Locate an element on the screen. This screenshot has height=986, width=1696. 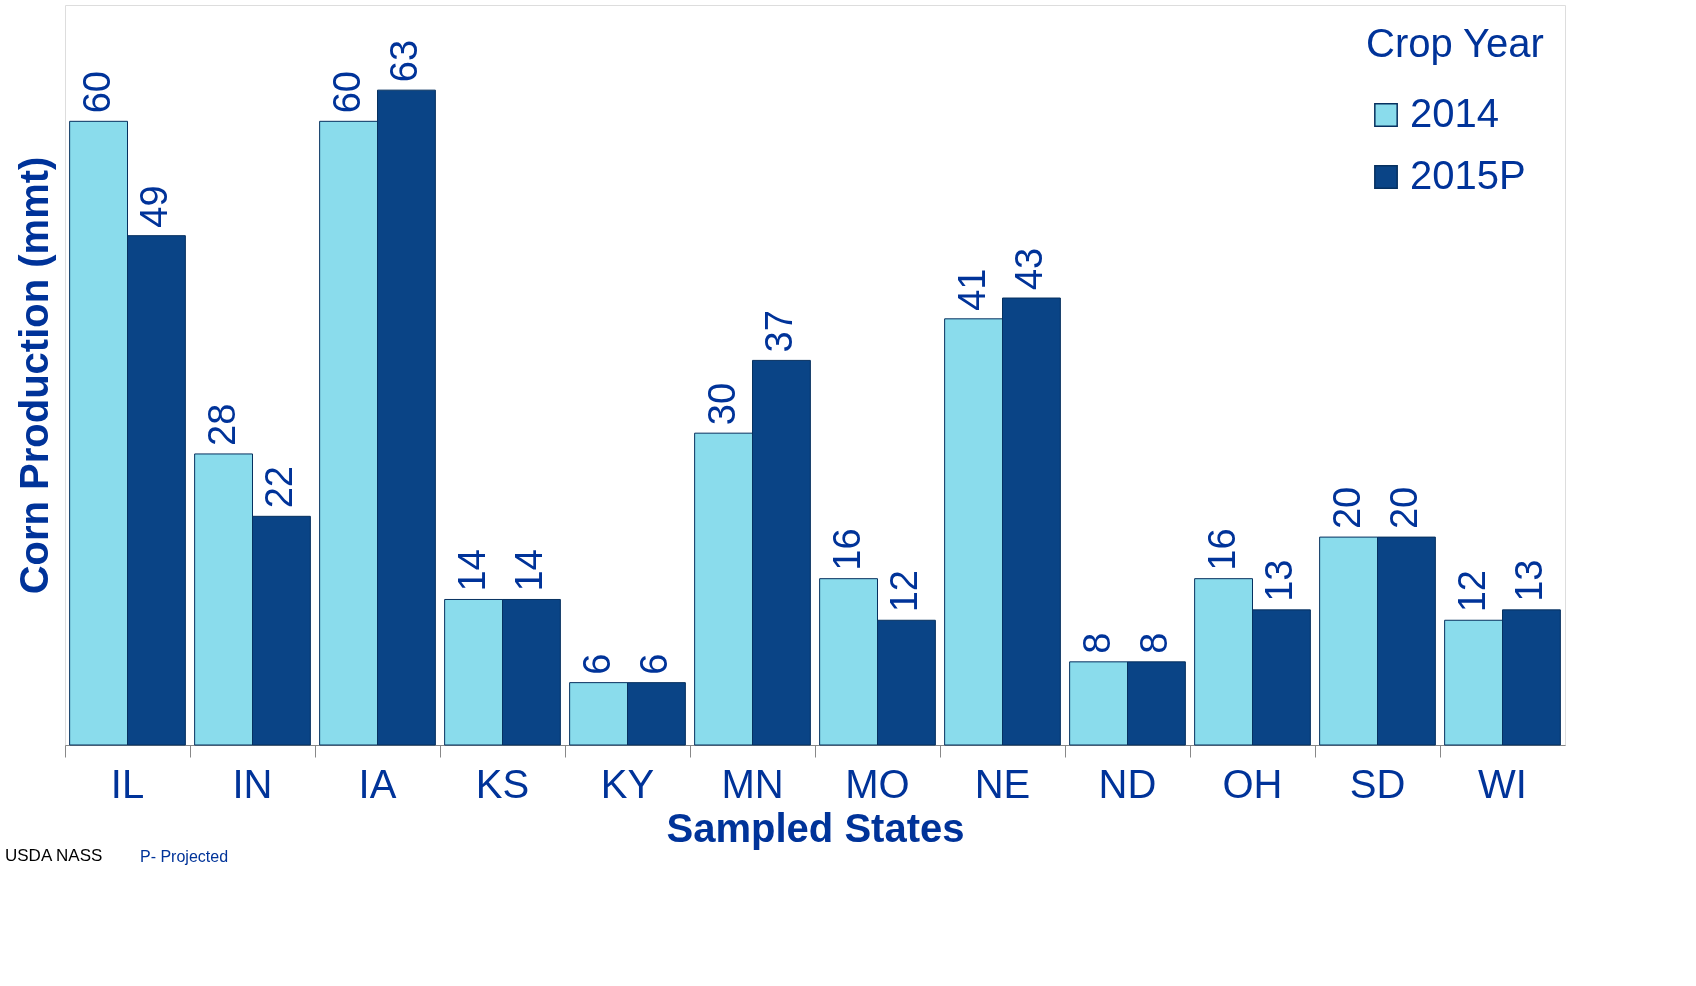
x-tick-label: IA is located at coordinates (377, 783).